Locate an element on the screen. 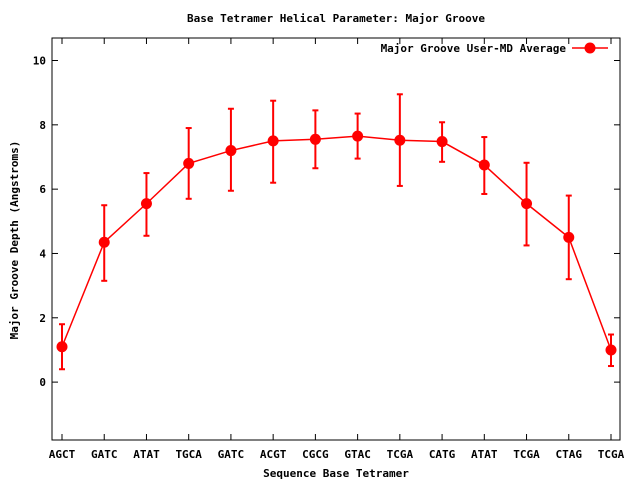 The height and width of the screenshot is (480, 640). y-tick-label: 0 is located at coordinates (42, 382).